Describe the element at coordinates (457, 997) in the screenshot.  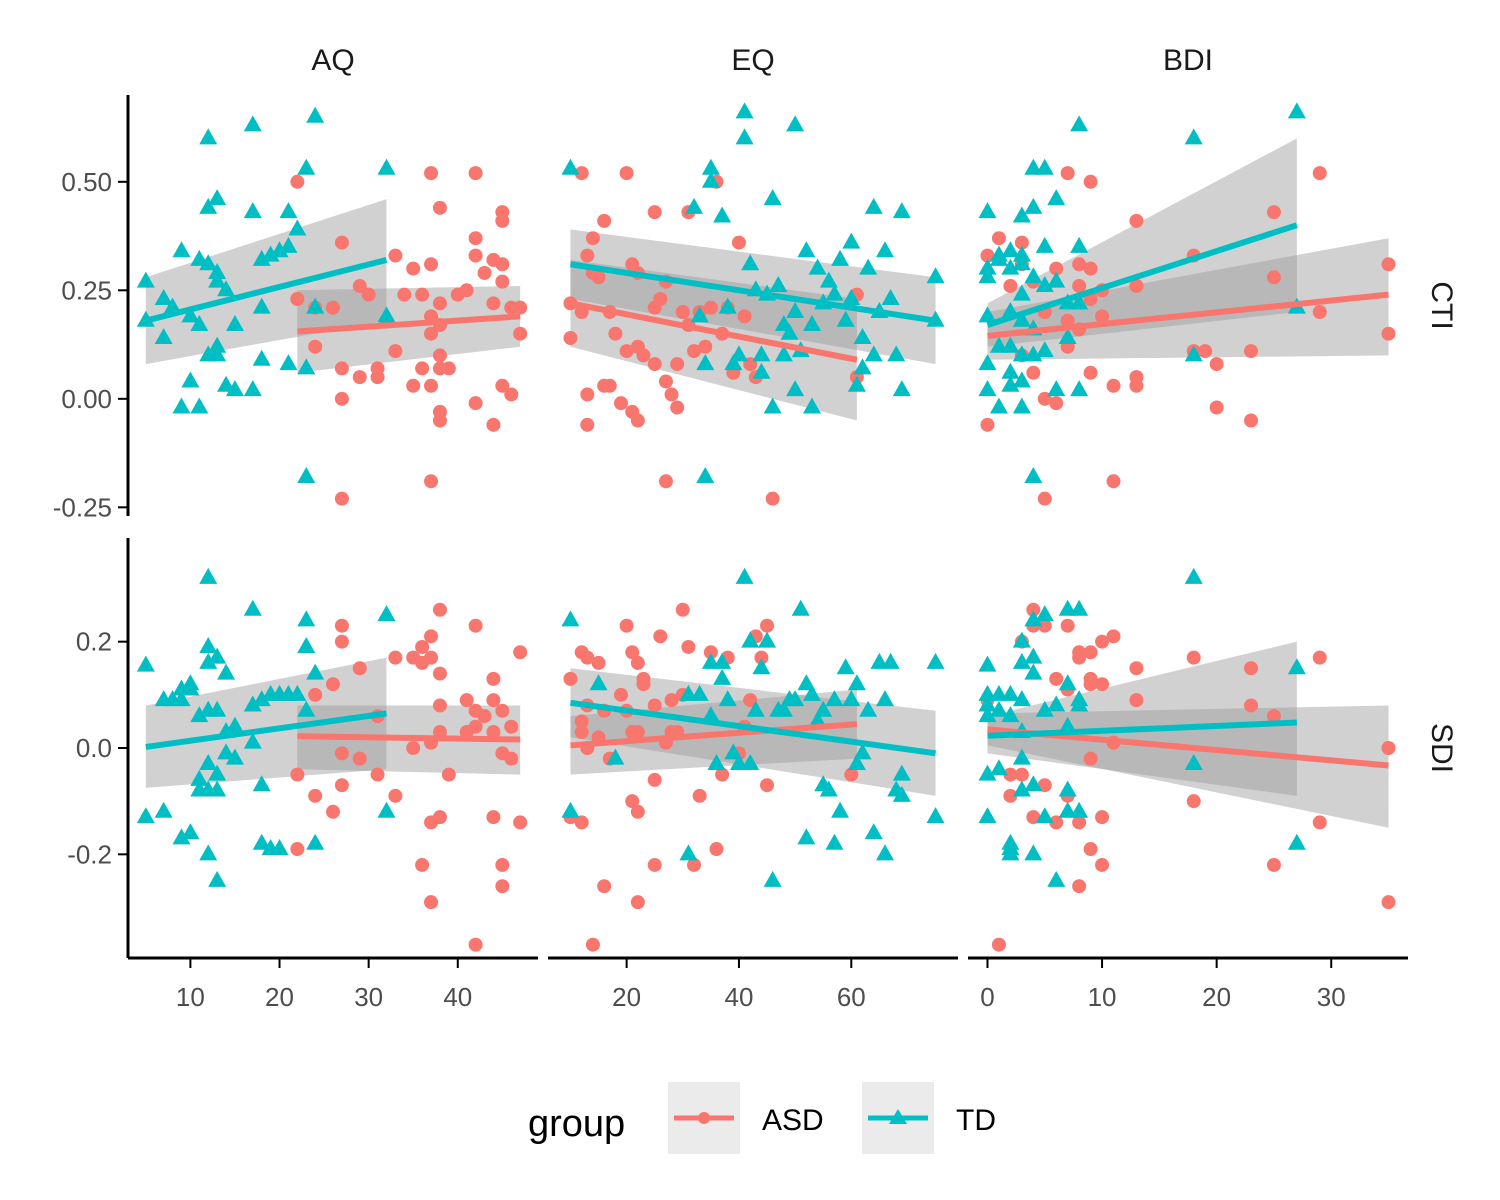
I see `x-tick-label-aq: 40` at that location.